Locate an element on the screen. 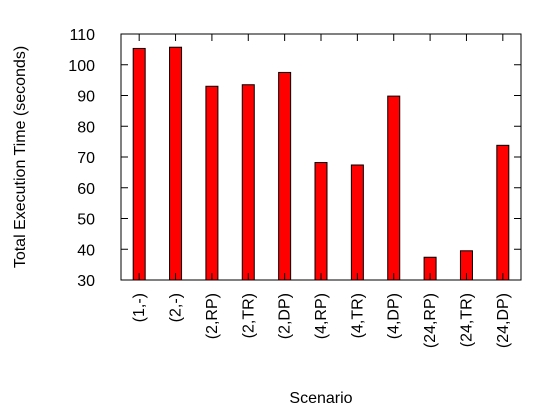 The width and height of the screenshot is (535, 410). x-category-label: (4,RP) is located at coordinates (321, 316).